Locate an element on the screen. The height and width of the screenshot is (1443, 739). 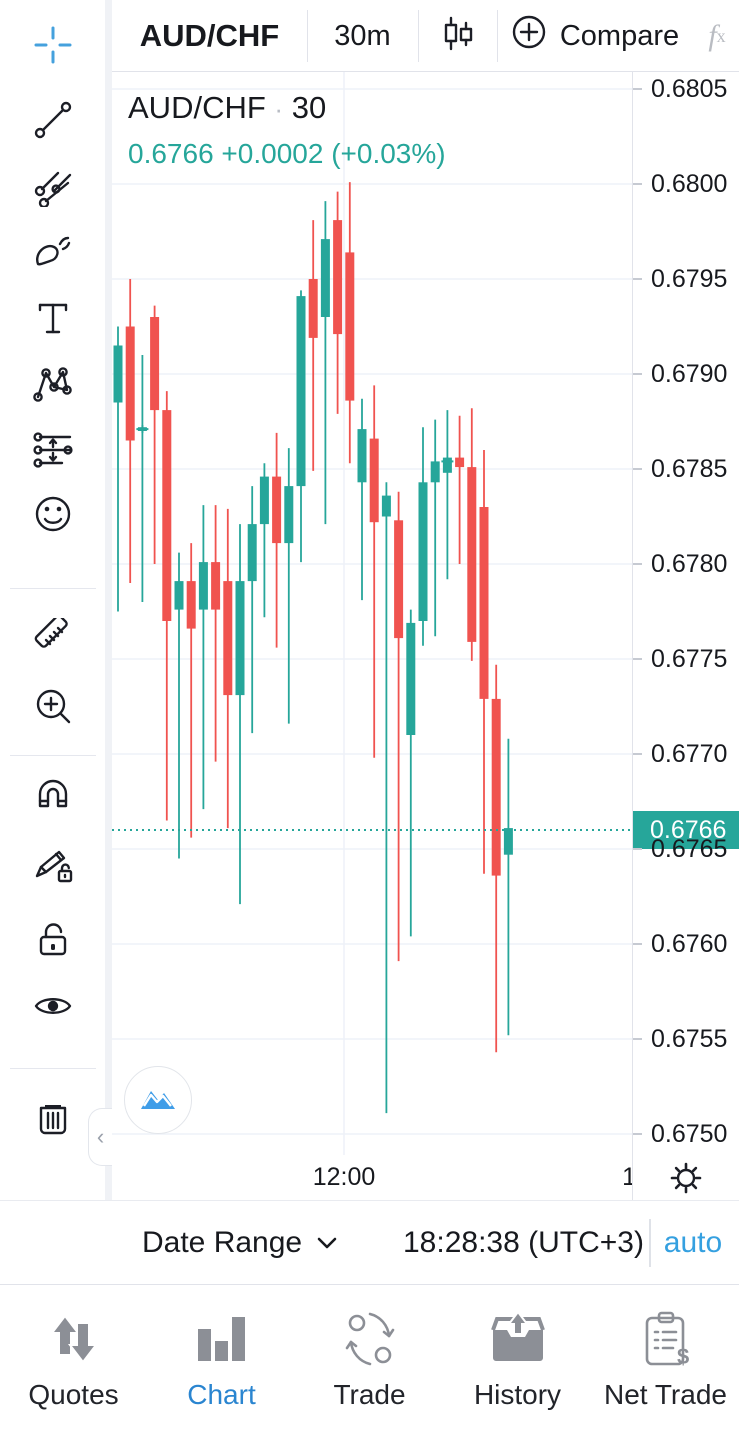
brush-tool-button is located at coordinates (53, 252).